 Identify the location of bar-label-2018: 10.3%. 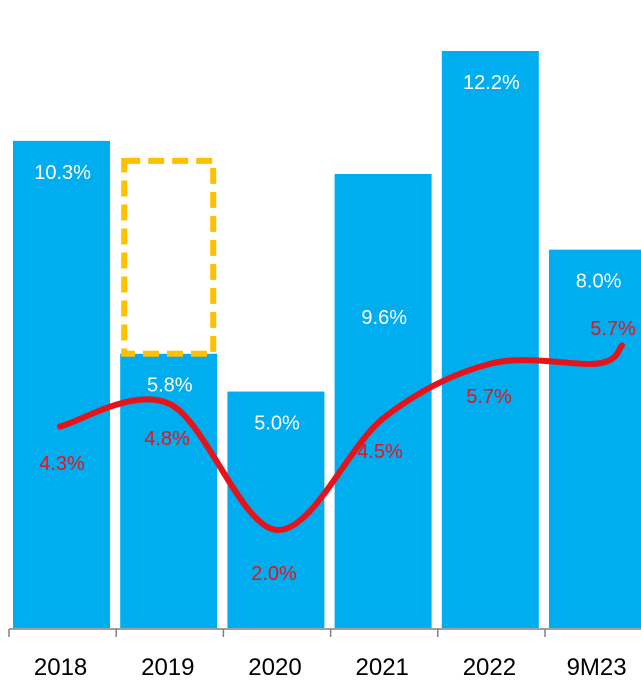
(62, 173).